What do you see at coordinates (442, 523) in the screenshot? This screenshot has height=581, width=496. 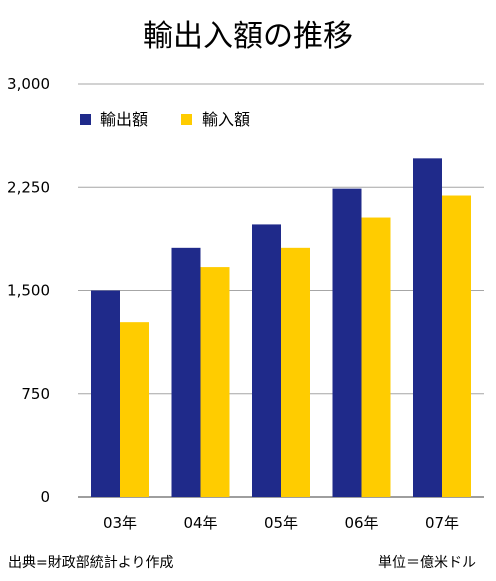 I see `x-tick-label: 07年` at bounding box center [442, 523].